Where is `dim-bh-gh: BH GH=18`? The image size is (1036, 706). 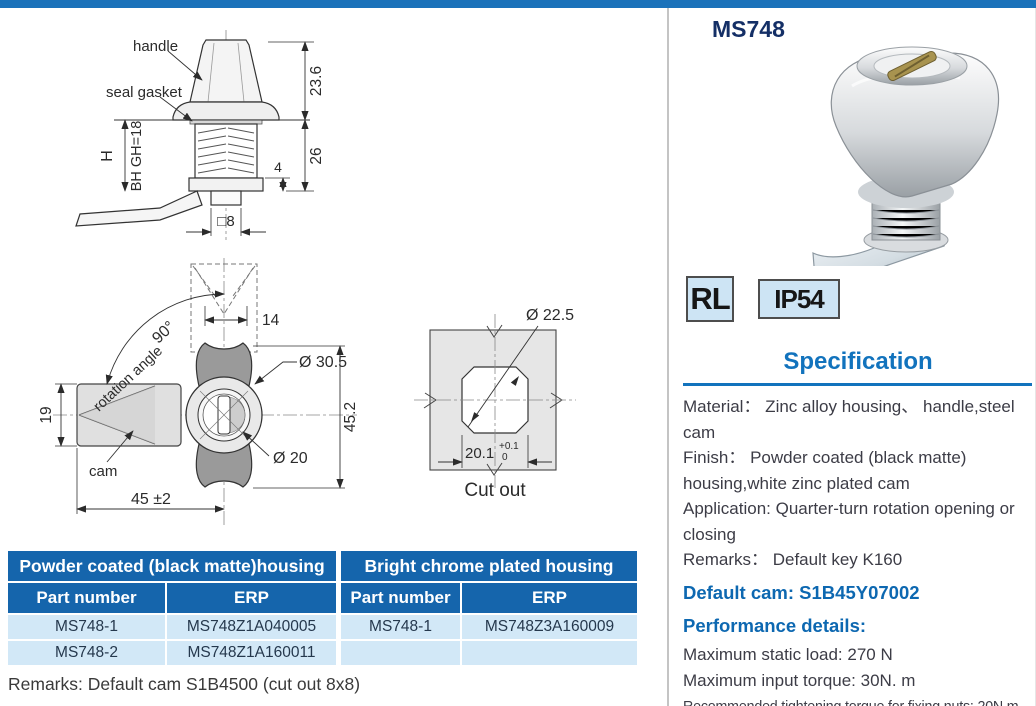
dim-bh-gh: BH GH=18 is located at coordinates (137, 156).